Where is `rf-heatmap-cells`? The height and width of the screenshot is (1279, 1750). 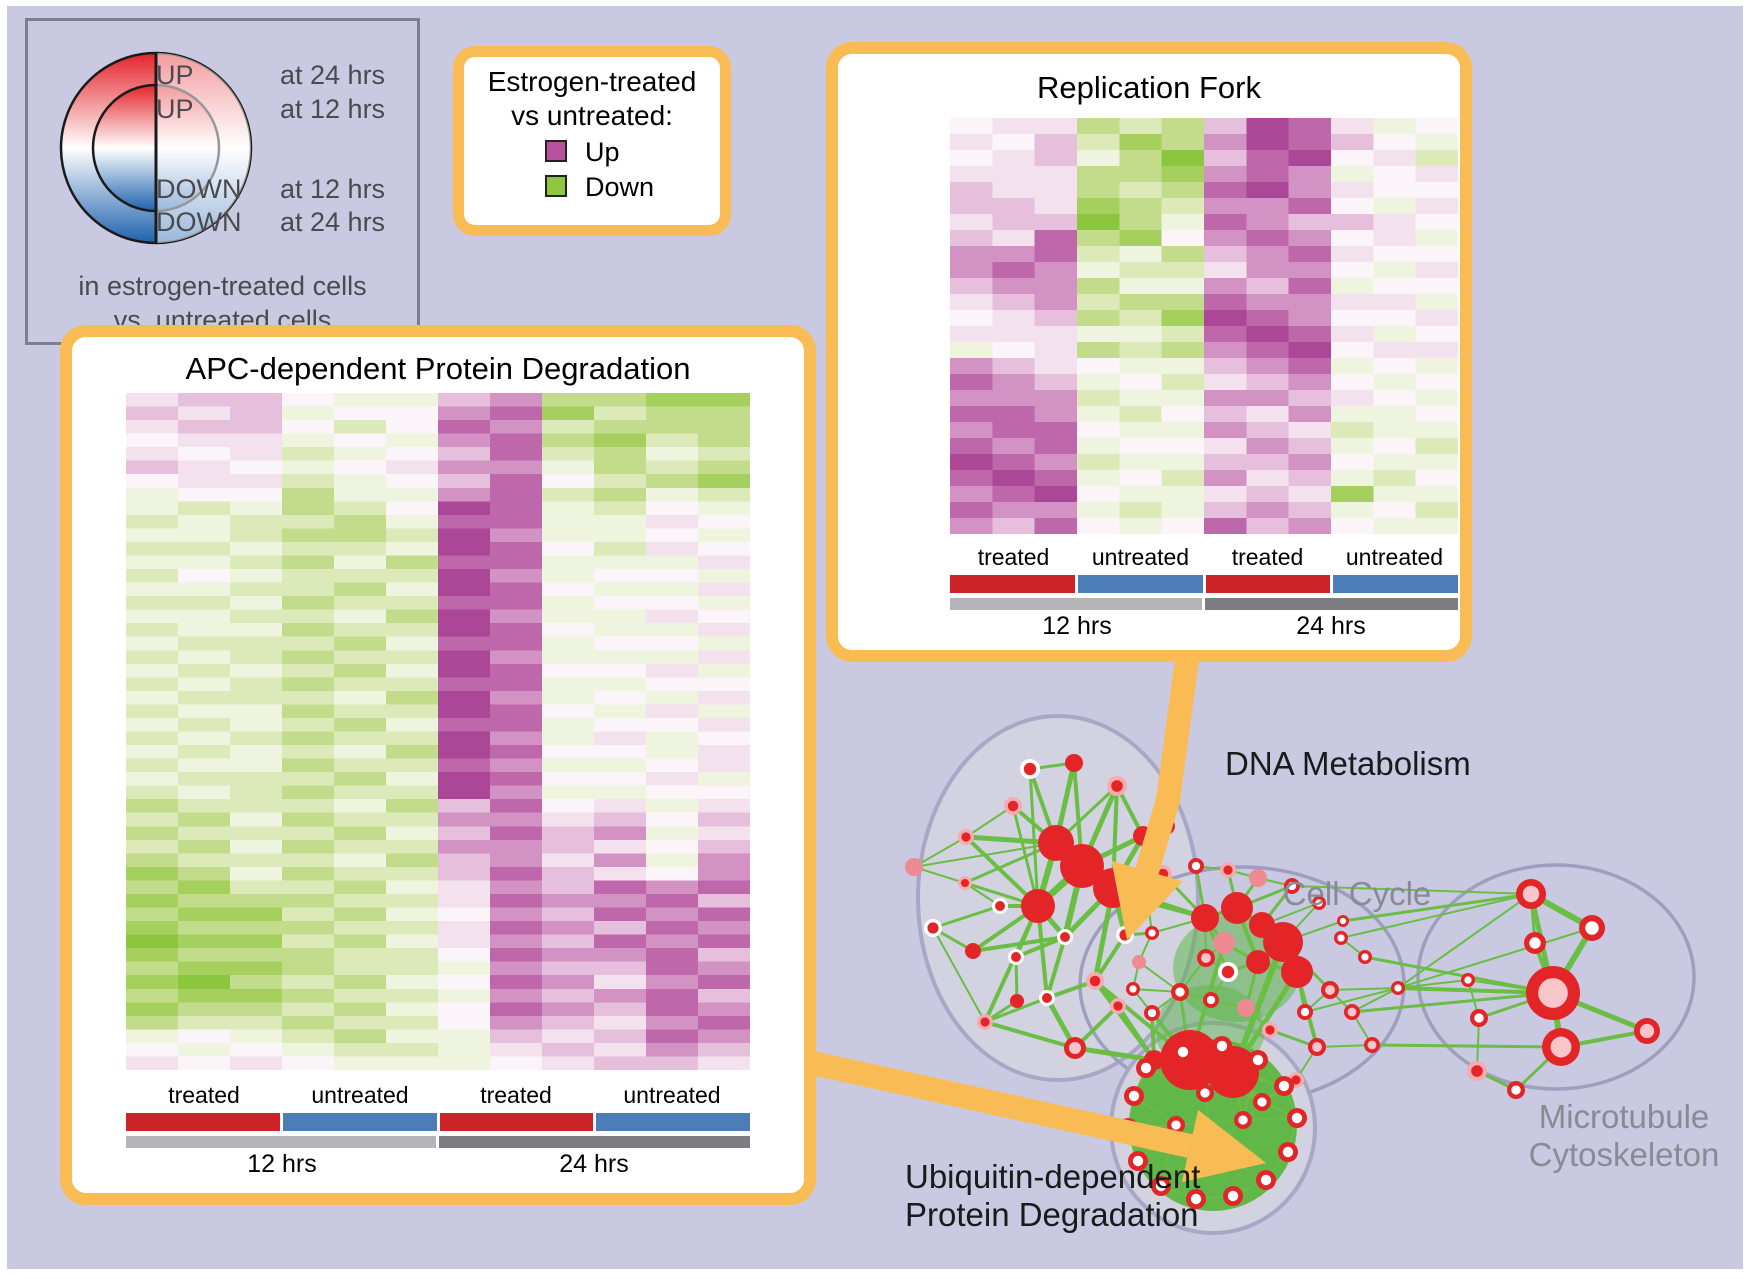
rf-heatmap-cells is located at coordinates (1204, 326).